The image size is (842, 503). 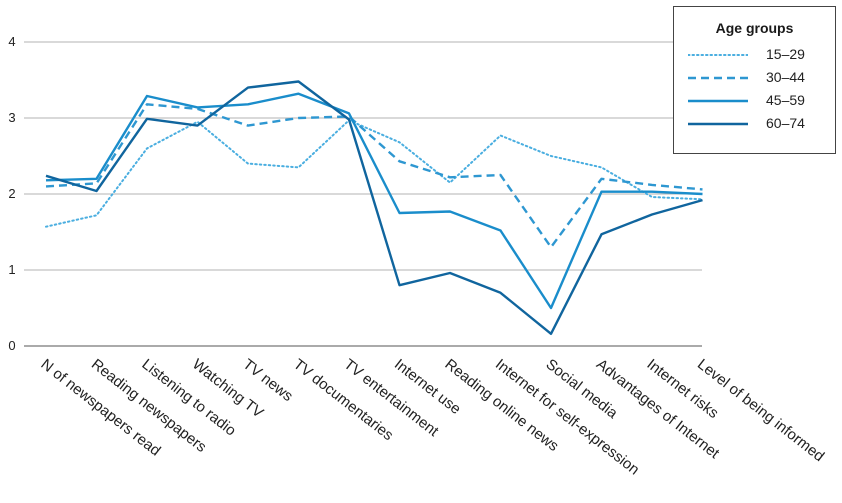 I want to click on legend-item-15-29: 15–29, so click(x=758, y=55).